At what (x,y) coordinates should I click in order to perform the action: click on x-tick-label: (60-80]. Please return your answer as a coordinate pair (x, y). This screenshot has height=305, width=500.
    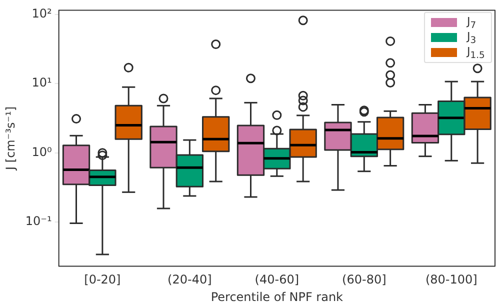
    Looking at the image, I should click on (364, 279).